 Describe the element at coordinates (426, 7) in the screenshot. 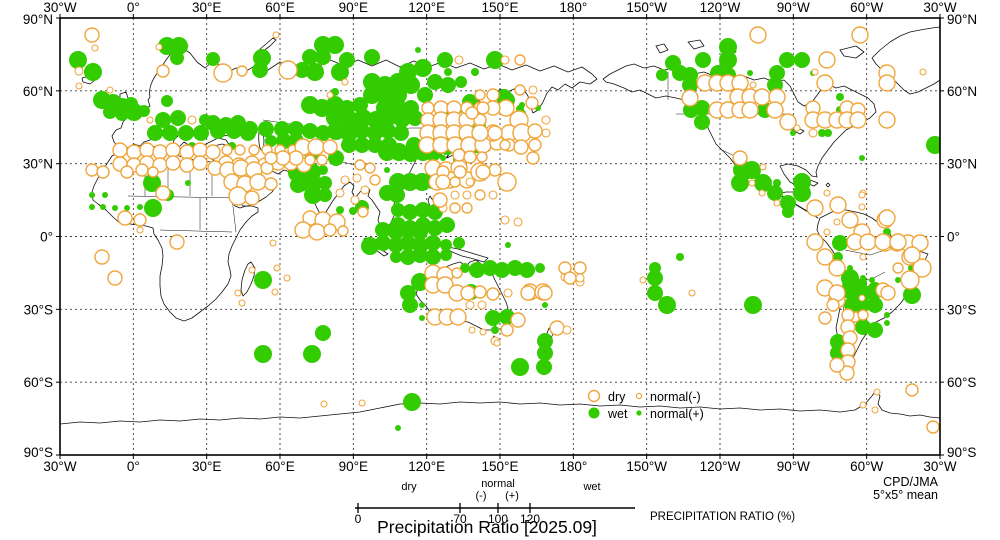

I see `lon-label-top: 120°E` at that location.